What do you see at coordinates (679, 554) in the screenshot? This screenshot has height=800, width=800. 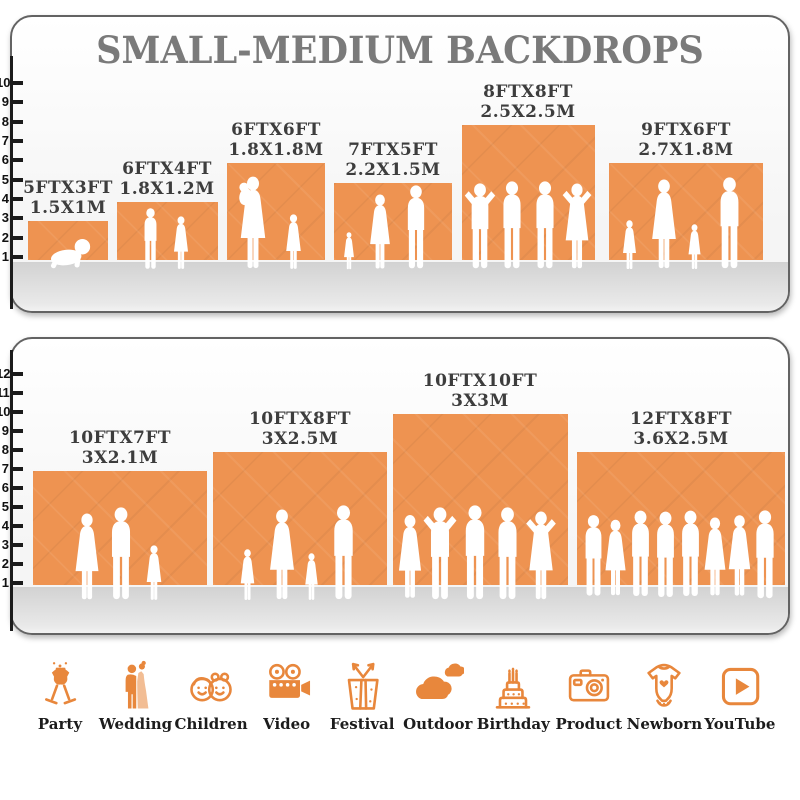 I see `silhouette-crowd` at bounding box center [679, 554].